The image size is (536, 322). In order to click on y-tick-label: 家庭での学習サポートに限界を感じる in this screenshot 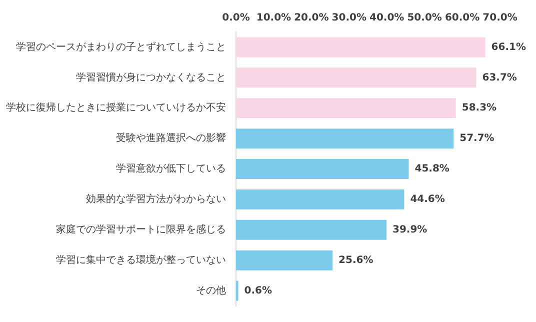, I will do `click(141, 229)`.